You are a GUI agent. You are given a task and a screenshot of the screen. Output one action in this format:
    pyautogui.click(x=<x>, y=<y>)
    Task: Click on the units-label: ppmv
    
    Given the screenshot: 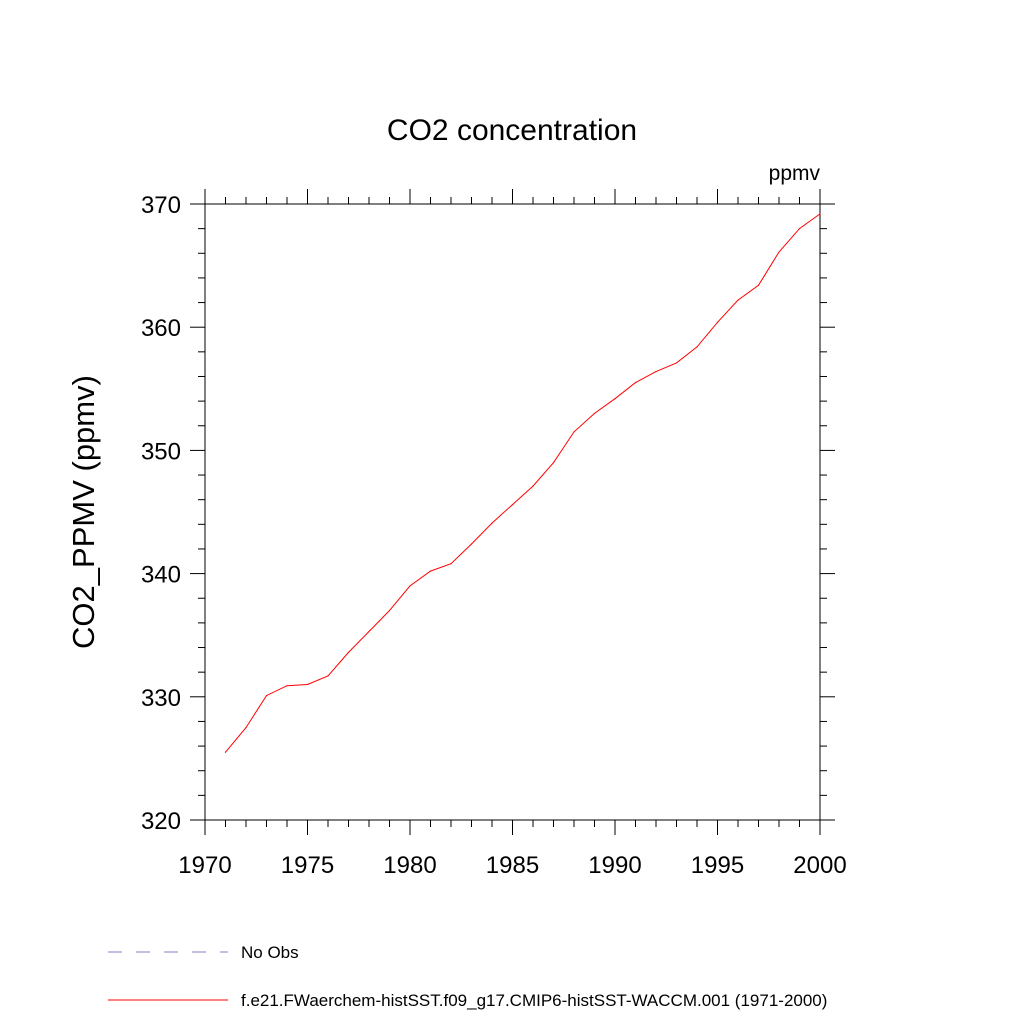 What is the action you would take?
    pyautogui.click(x=795, y=173)
    